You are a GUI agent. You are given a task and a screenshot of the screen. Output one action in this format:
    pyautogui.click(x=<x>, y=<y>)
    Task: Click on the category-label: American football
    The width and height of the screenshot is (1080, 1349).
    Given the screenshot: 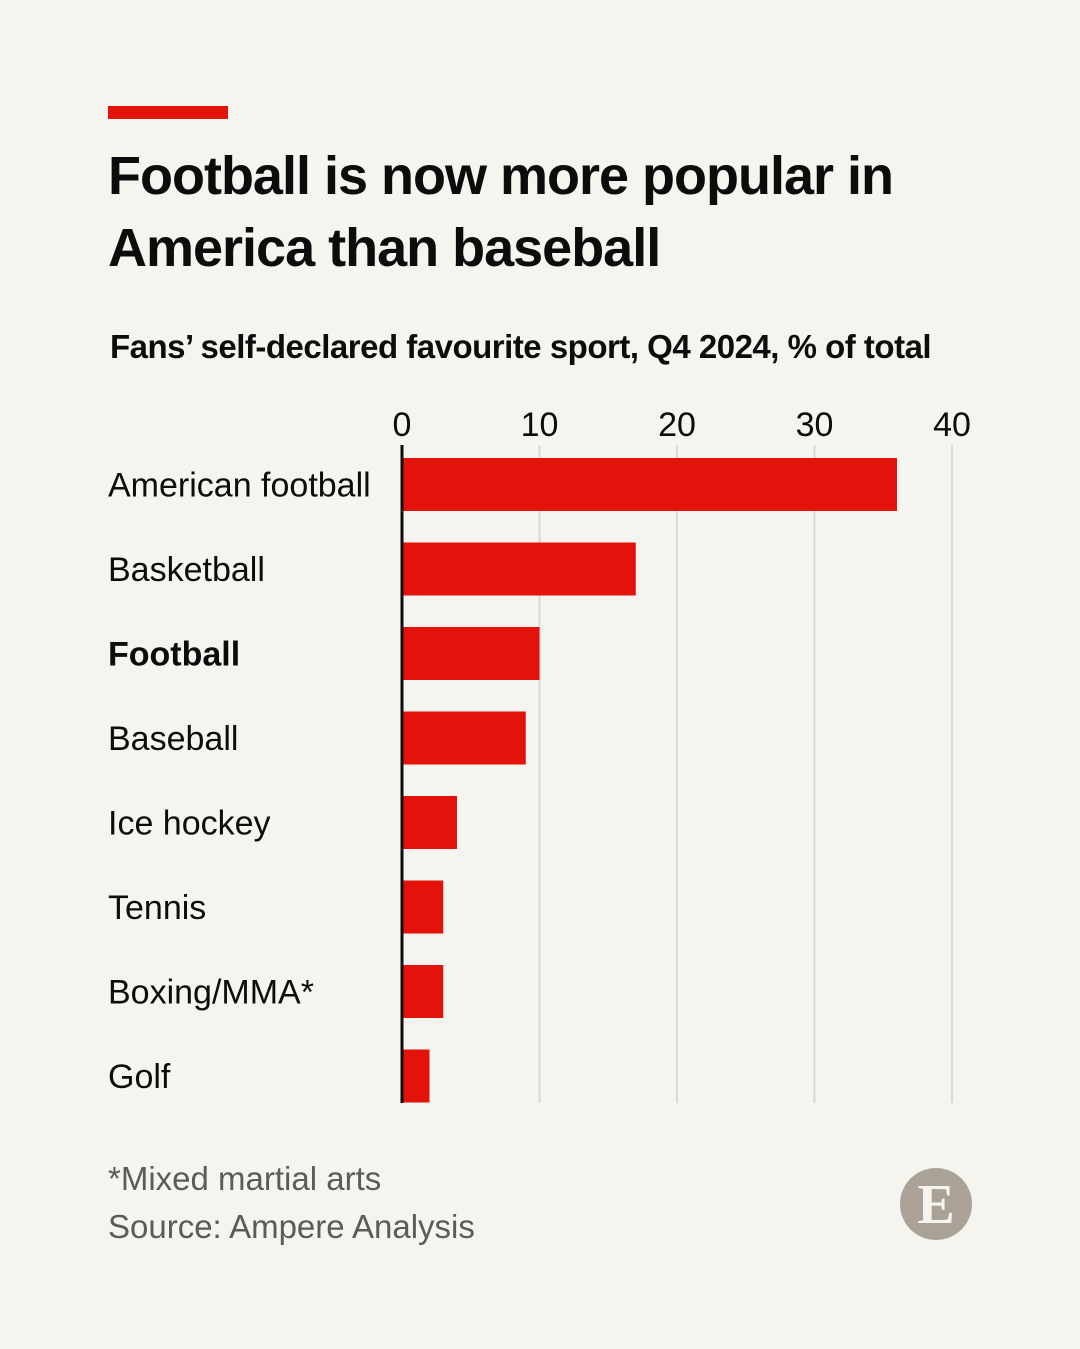 What is the action you would take?
    pyautogui.click(x=239, y=486)
    